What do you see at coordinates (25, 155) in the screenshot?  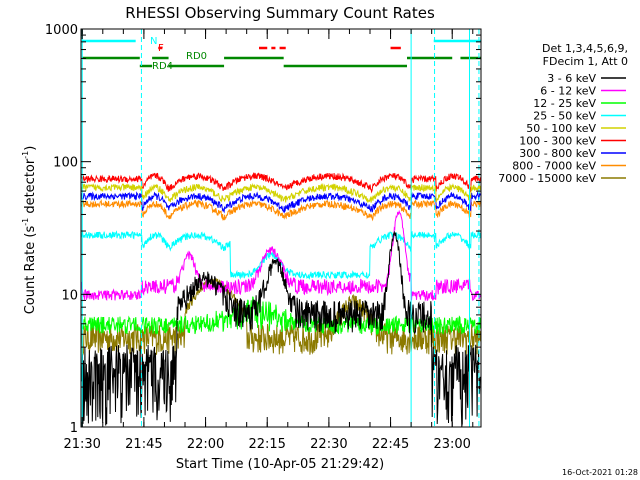 I see `y-axis-label-sup2: -1` at bounding box center [25, 155].